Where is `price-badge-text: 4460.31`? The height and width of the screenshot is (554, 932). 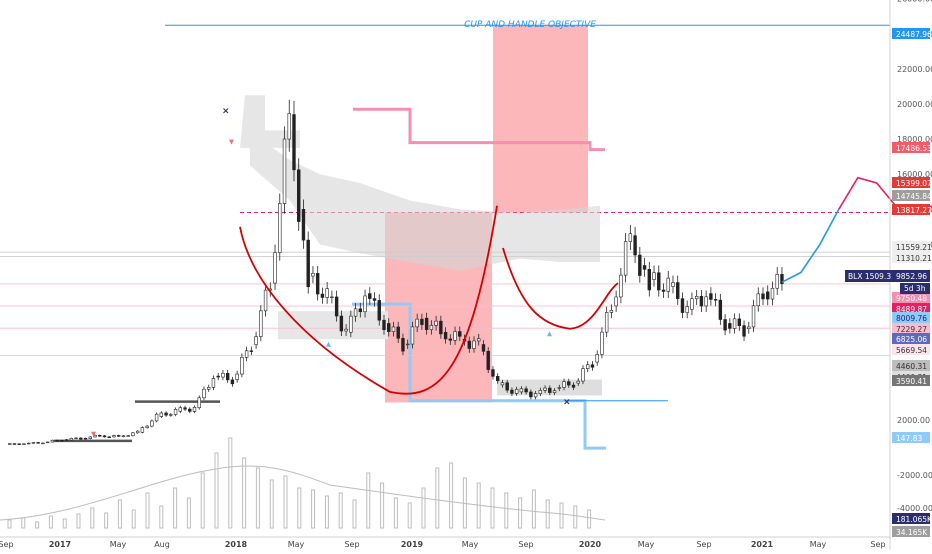
price-badge-text: 4460.31 is located at coordinates (911, 366).